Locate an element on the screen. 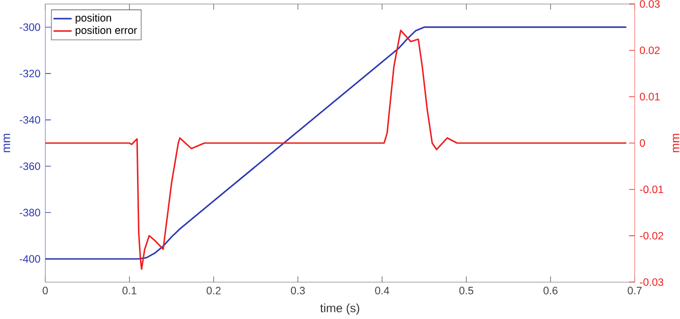 Image resolution: width=680 pixels, height=319 pixels. x-tick-label: 0.7 is located at coordinates (635, 290).